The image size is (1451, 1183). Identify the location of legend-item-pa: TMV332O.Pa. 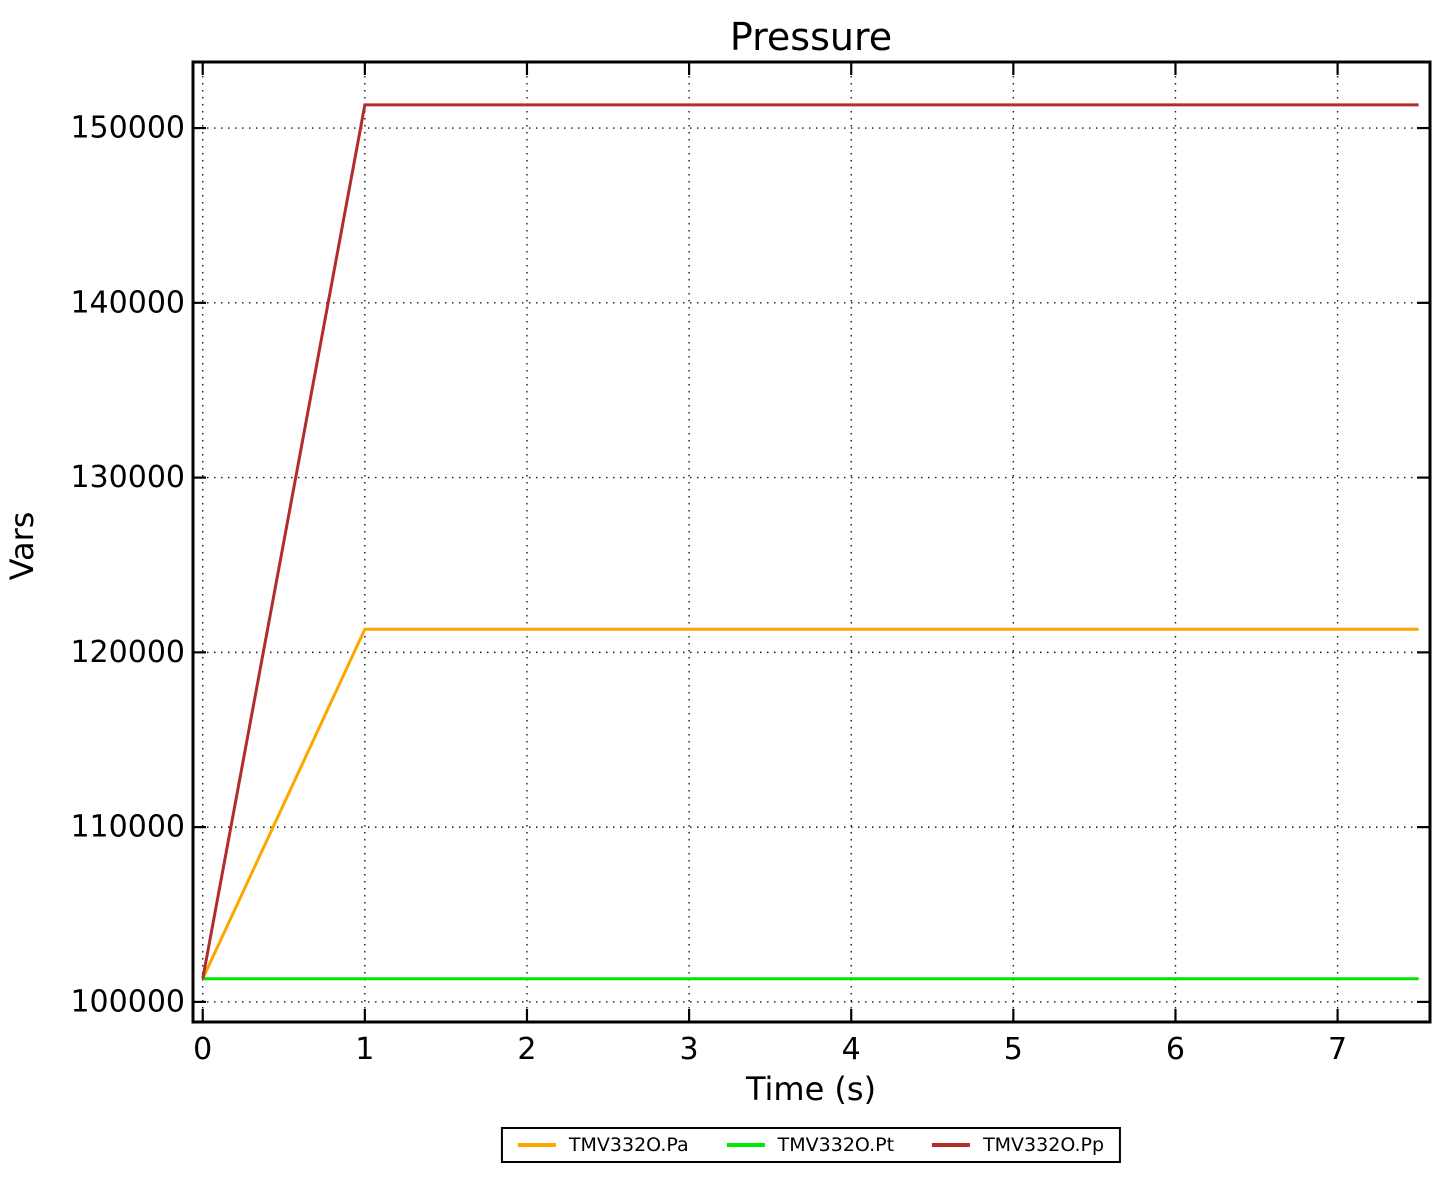
(603, 1145).